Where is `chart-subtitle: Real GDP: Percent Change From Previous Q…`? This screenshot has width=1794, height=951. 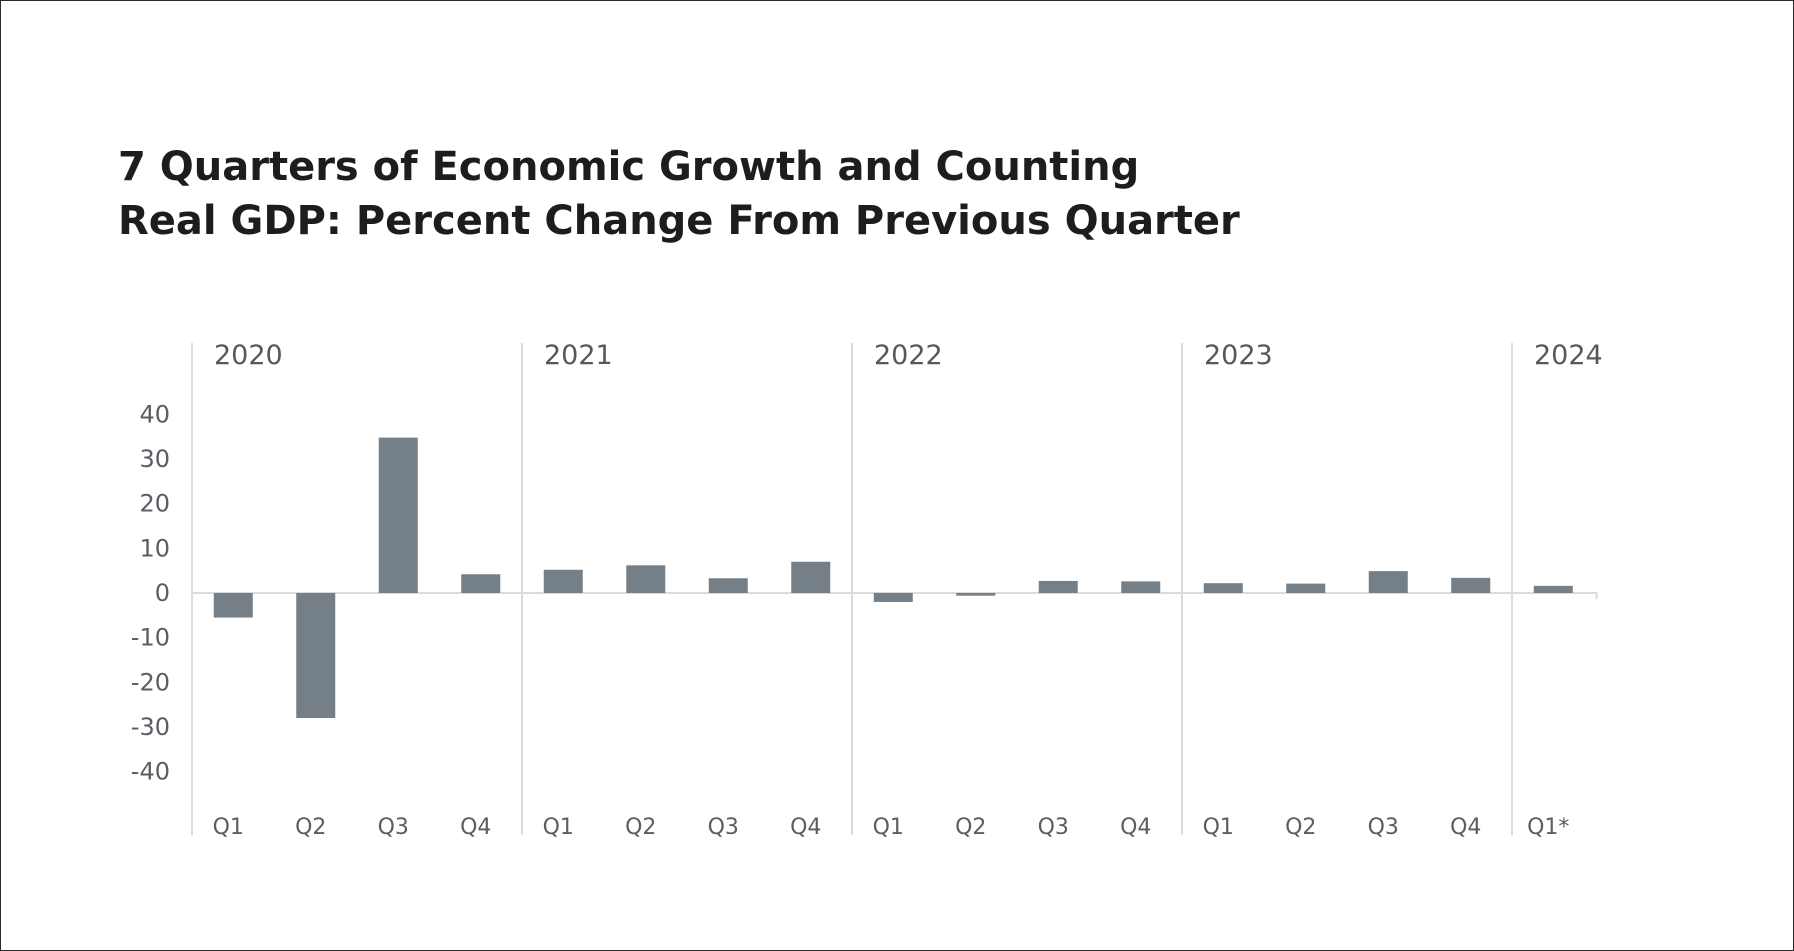
chart-subtitle: Real GDP: Percent Change From Previous Q… is located at coordinates (679, 221).